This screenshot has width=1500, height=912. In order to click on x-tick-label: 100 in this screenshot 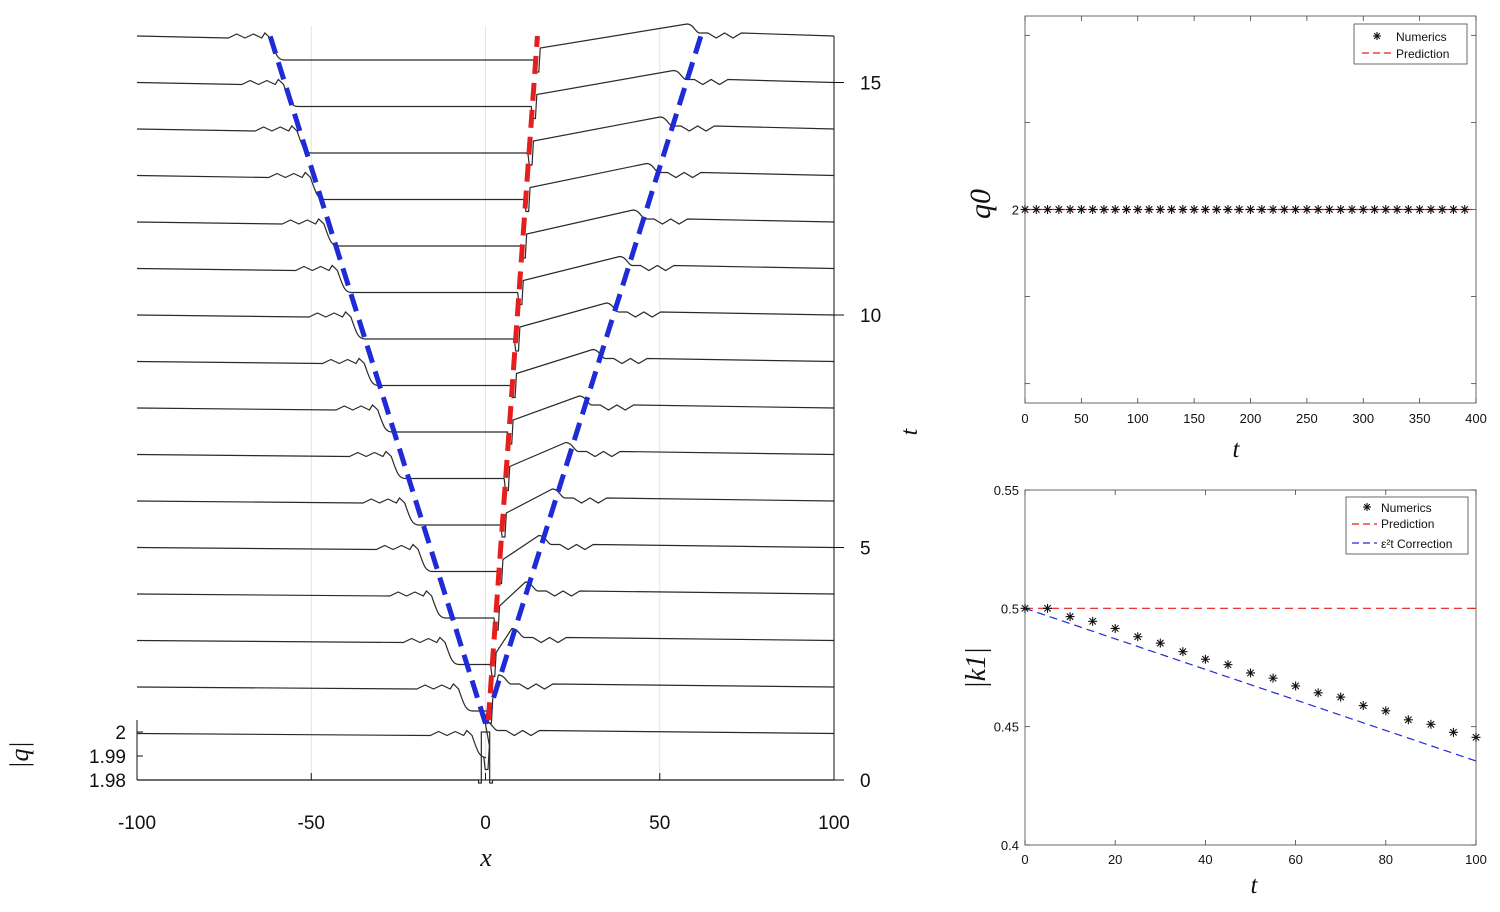, I will do `click(1476, 859)`.